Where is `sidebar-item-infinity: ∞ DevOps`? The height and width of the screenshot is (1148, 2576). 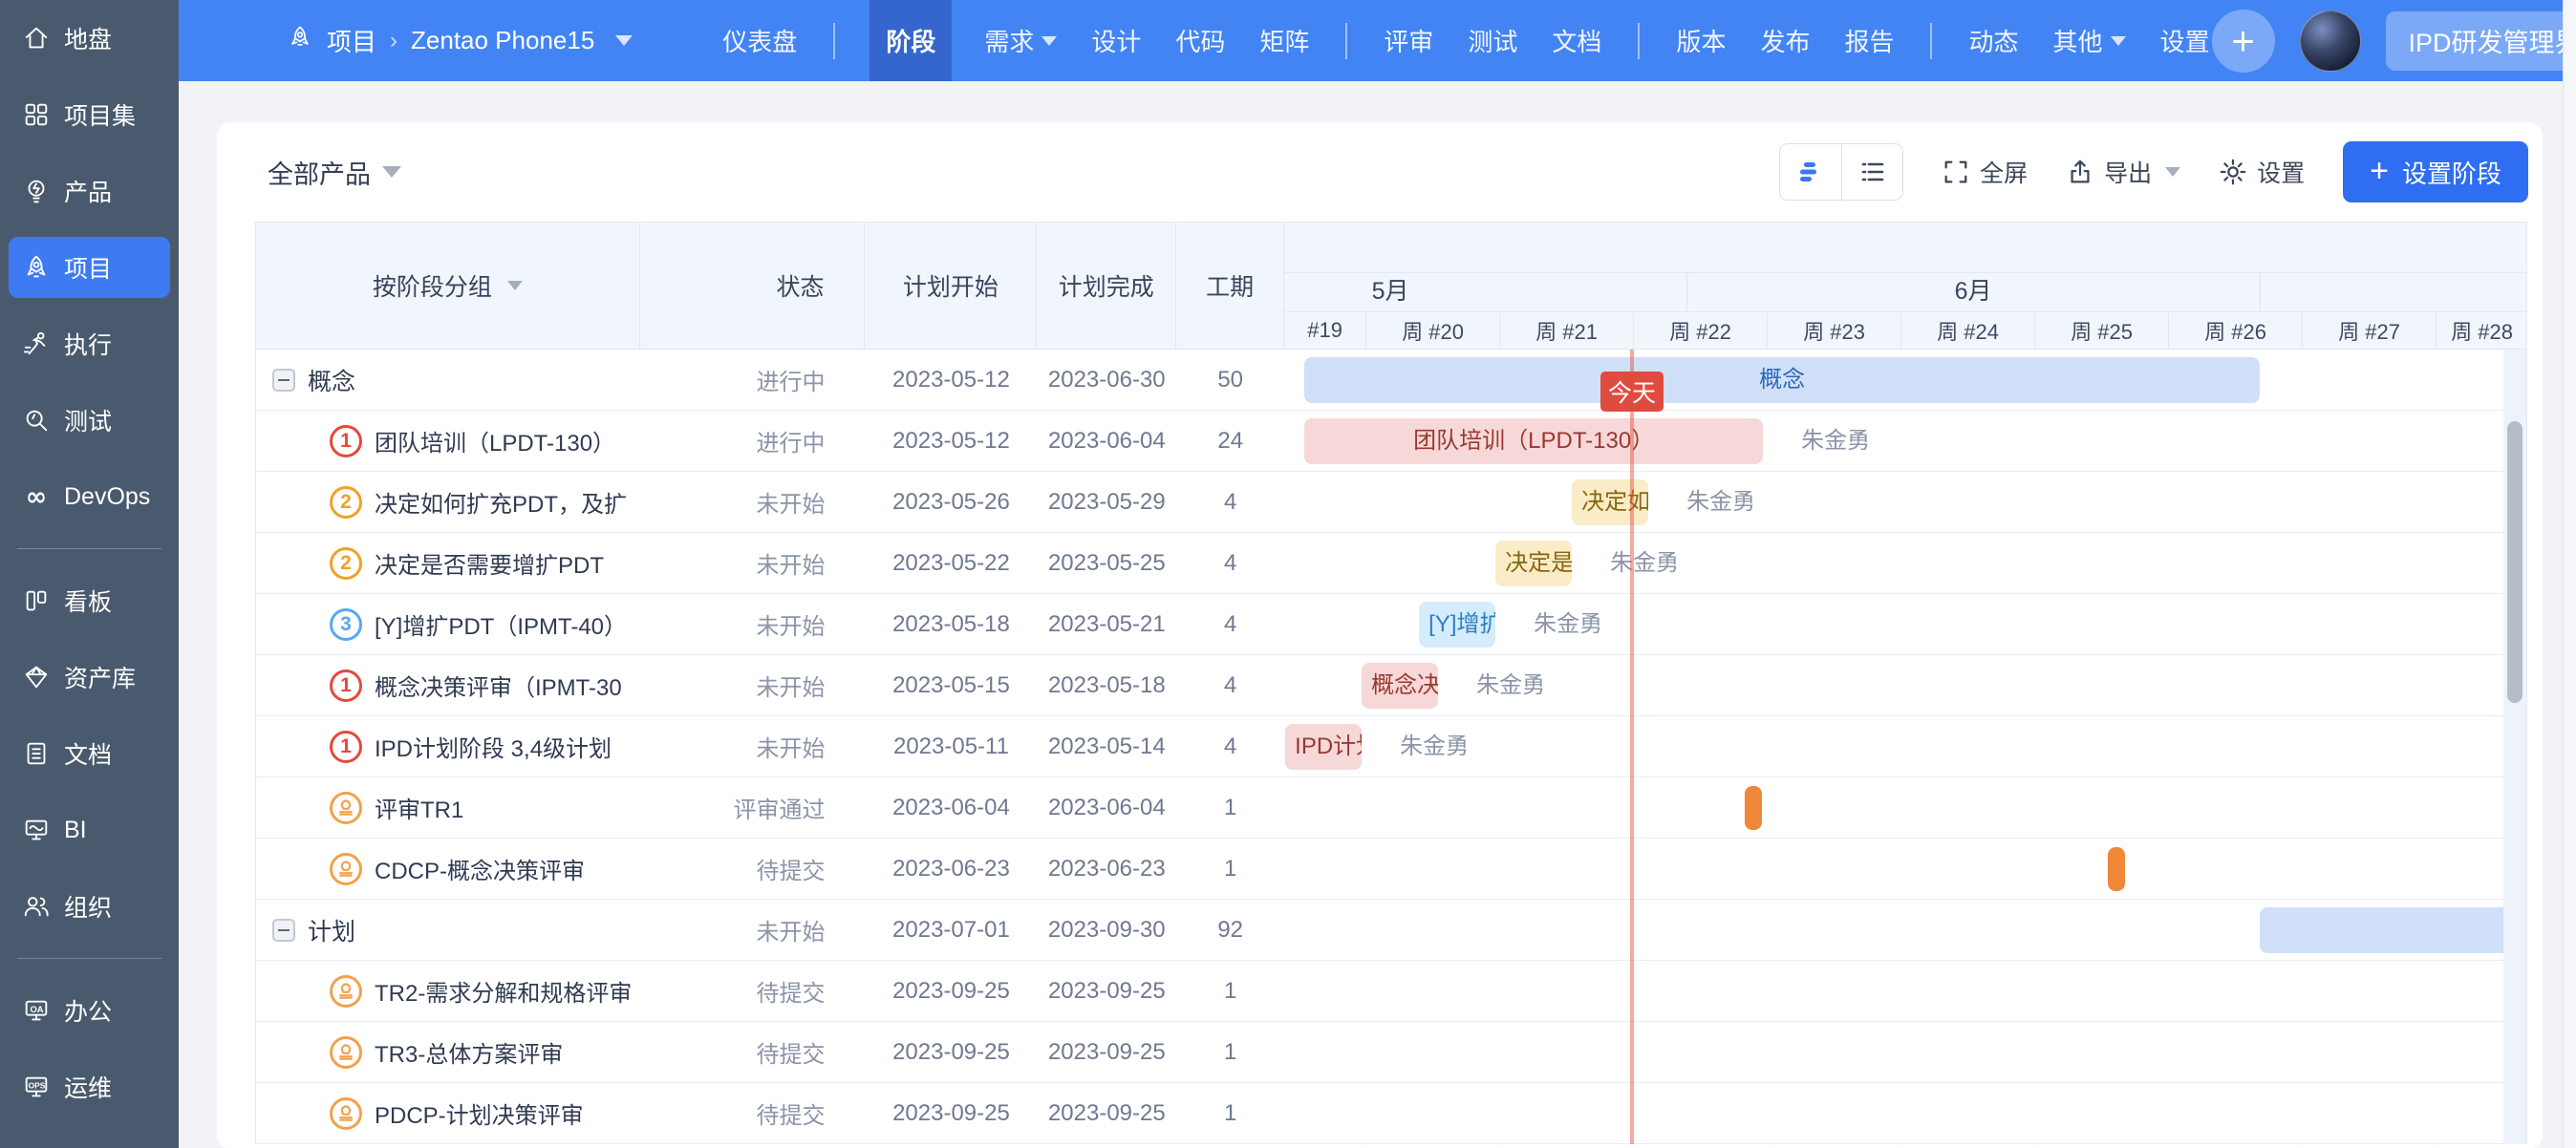
sidebar-item-infinity: ∞ DevOps is located at coordinates (89, 496).